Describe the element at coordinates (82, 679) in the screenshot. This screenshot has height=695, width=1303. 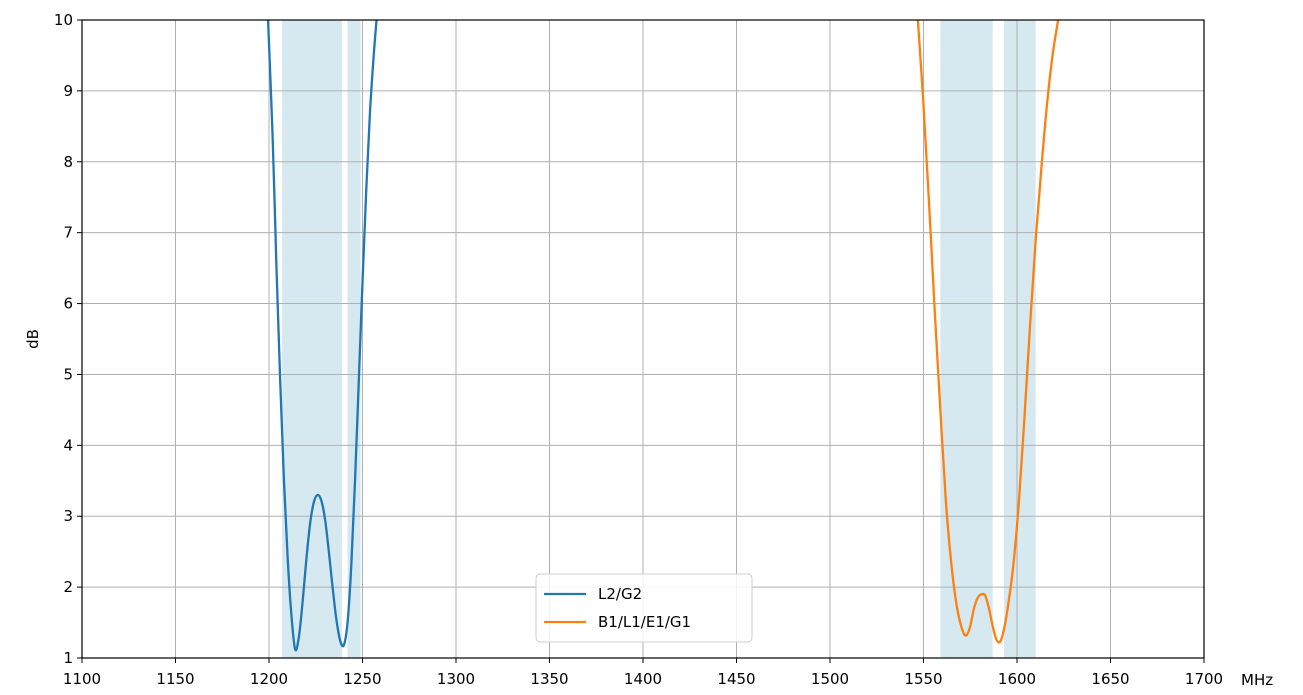
I see `x-tick-label: 1100` at that location.